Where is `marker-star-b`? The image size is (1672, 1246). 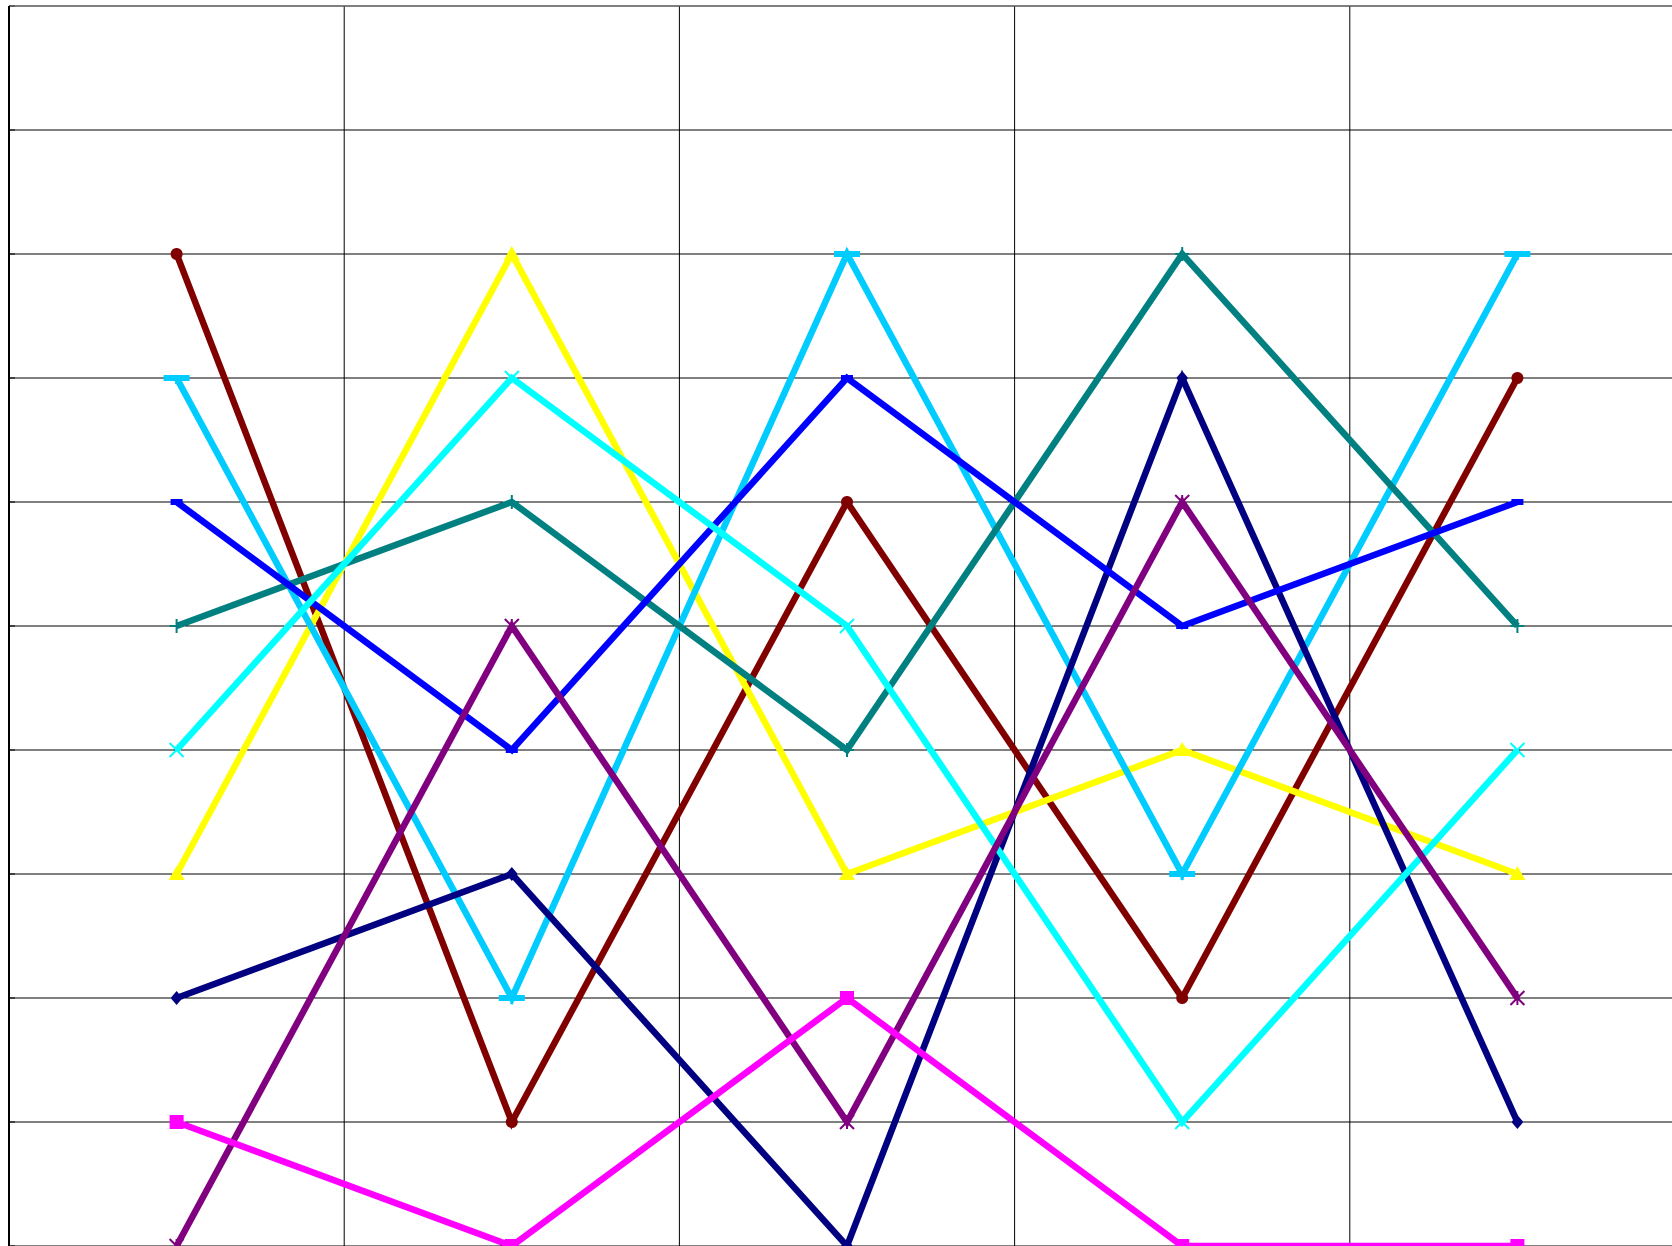
marker-star-b is located at coordinates (180, 1242).